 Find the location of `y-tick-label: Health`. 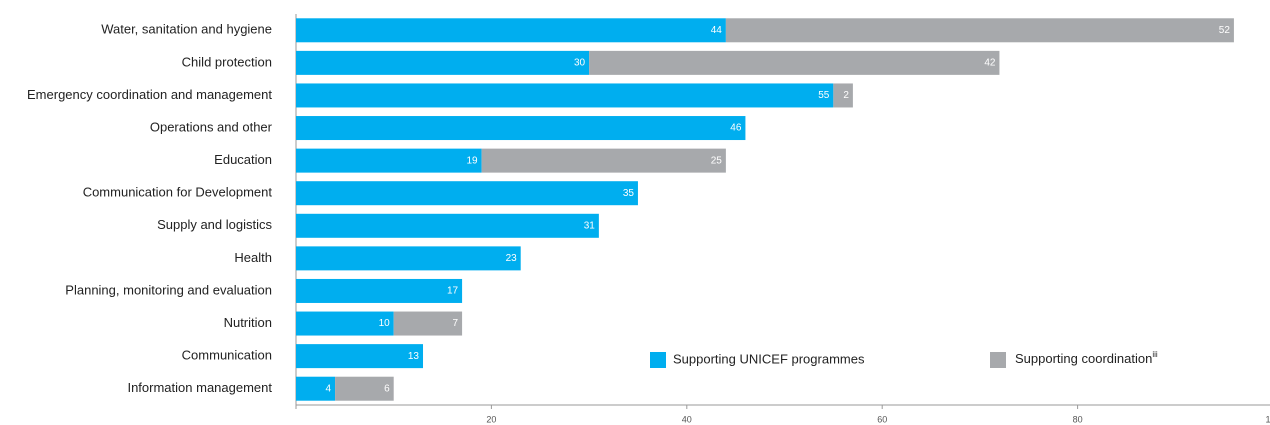

y-tick-label: Health is located at coordinates (253, 257).